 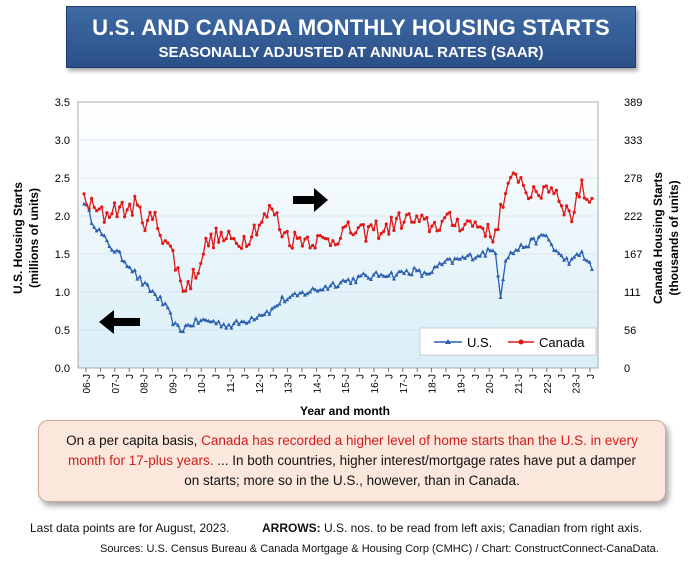 I want to click on x-tick-label: 21-J, so click(x=519, y=383).